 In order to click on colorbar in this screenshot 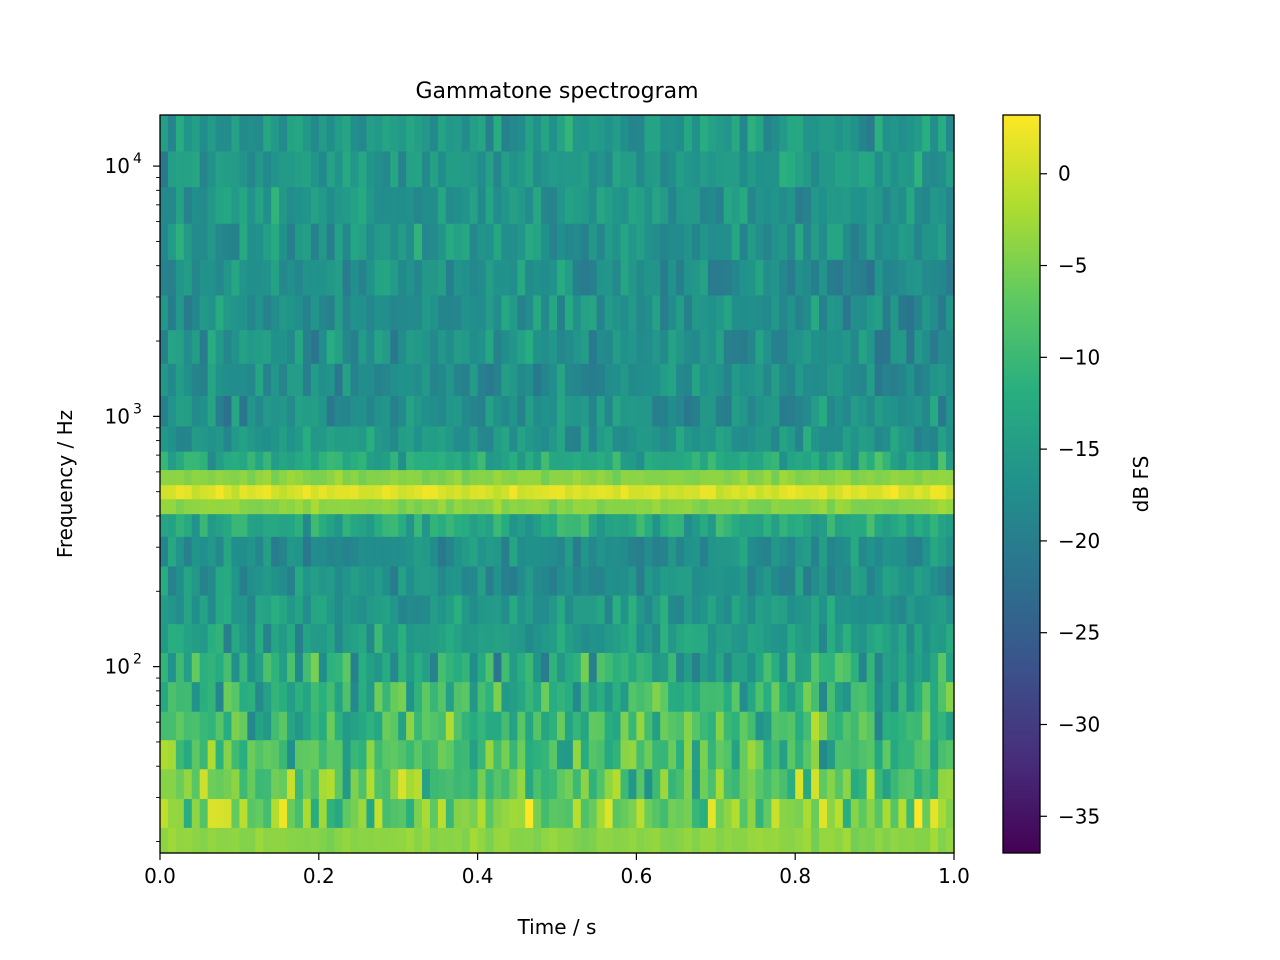, I will do `click(1021, 484)`.